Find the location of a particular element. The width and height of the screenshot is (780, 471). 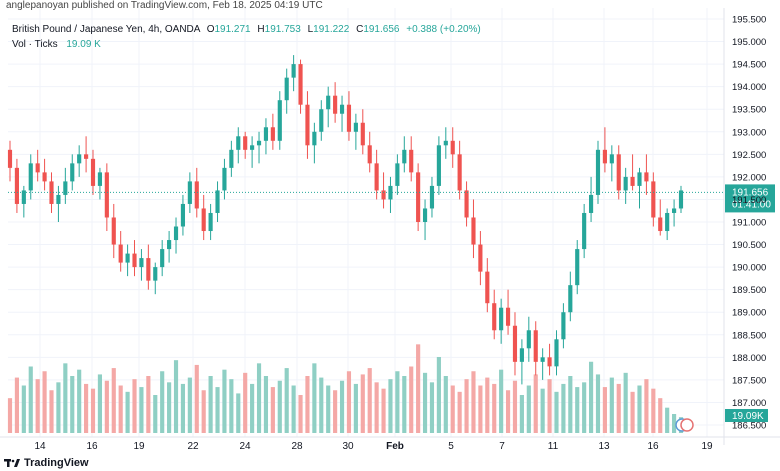

x-tick-label: 5 is located at coordinates (451, 446).